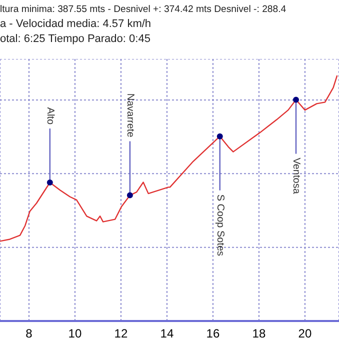  What do you see at coordinates (75, 332) in the screenshot?
I see `x-tick-label: 10` at bounding box center [75, 332].